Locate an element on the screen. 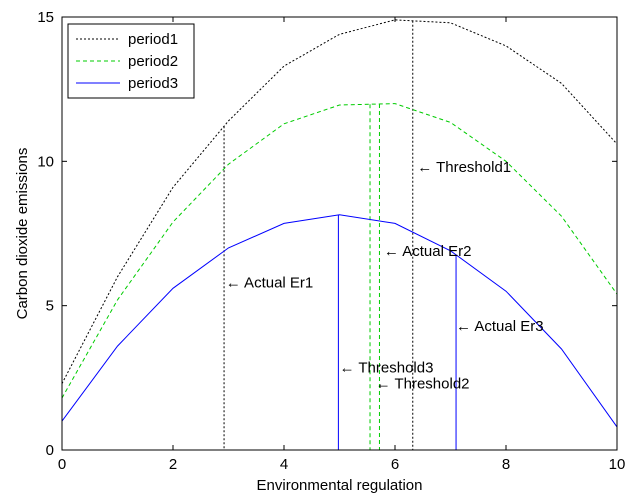 This screenshot has width=633, height=496. legend-label: period3 is located at coordinates (153, 83).